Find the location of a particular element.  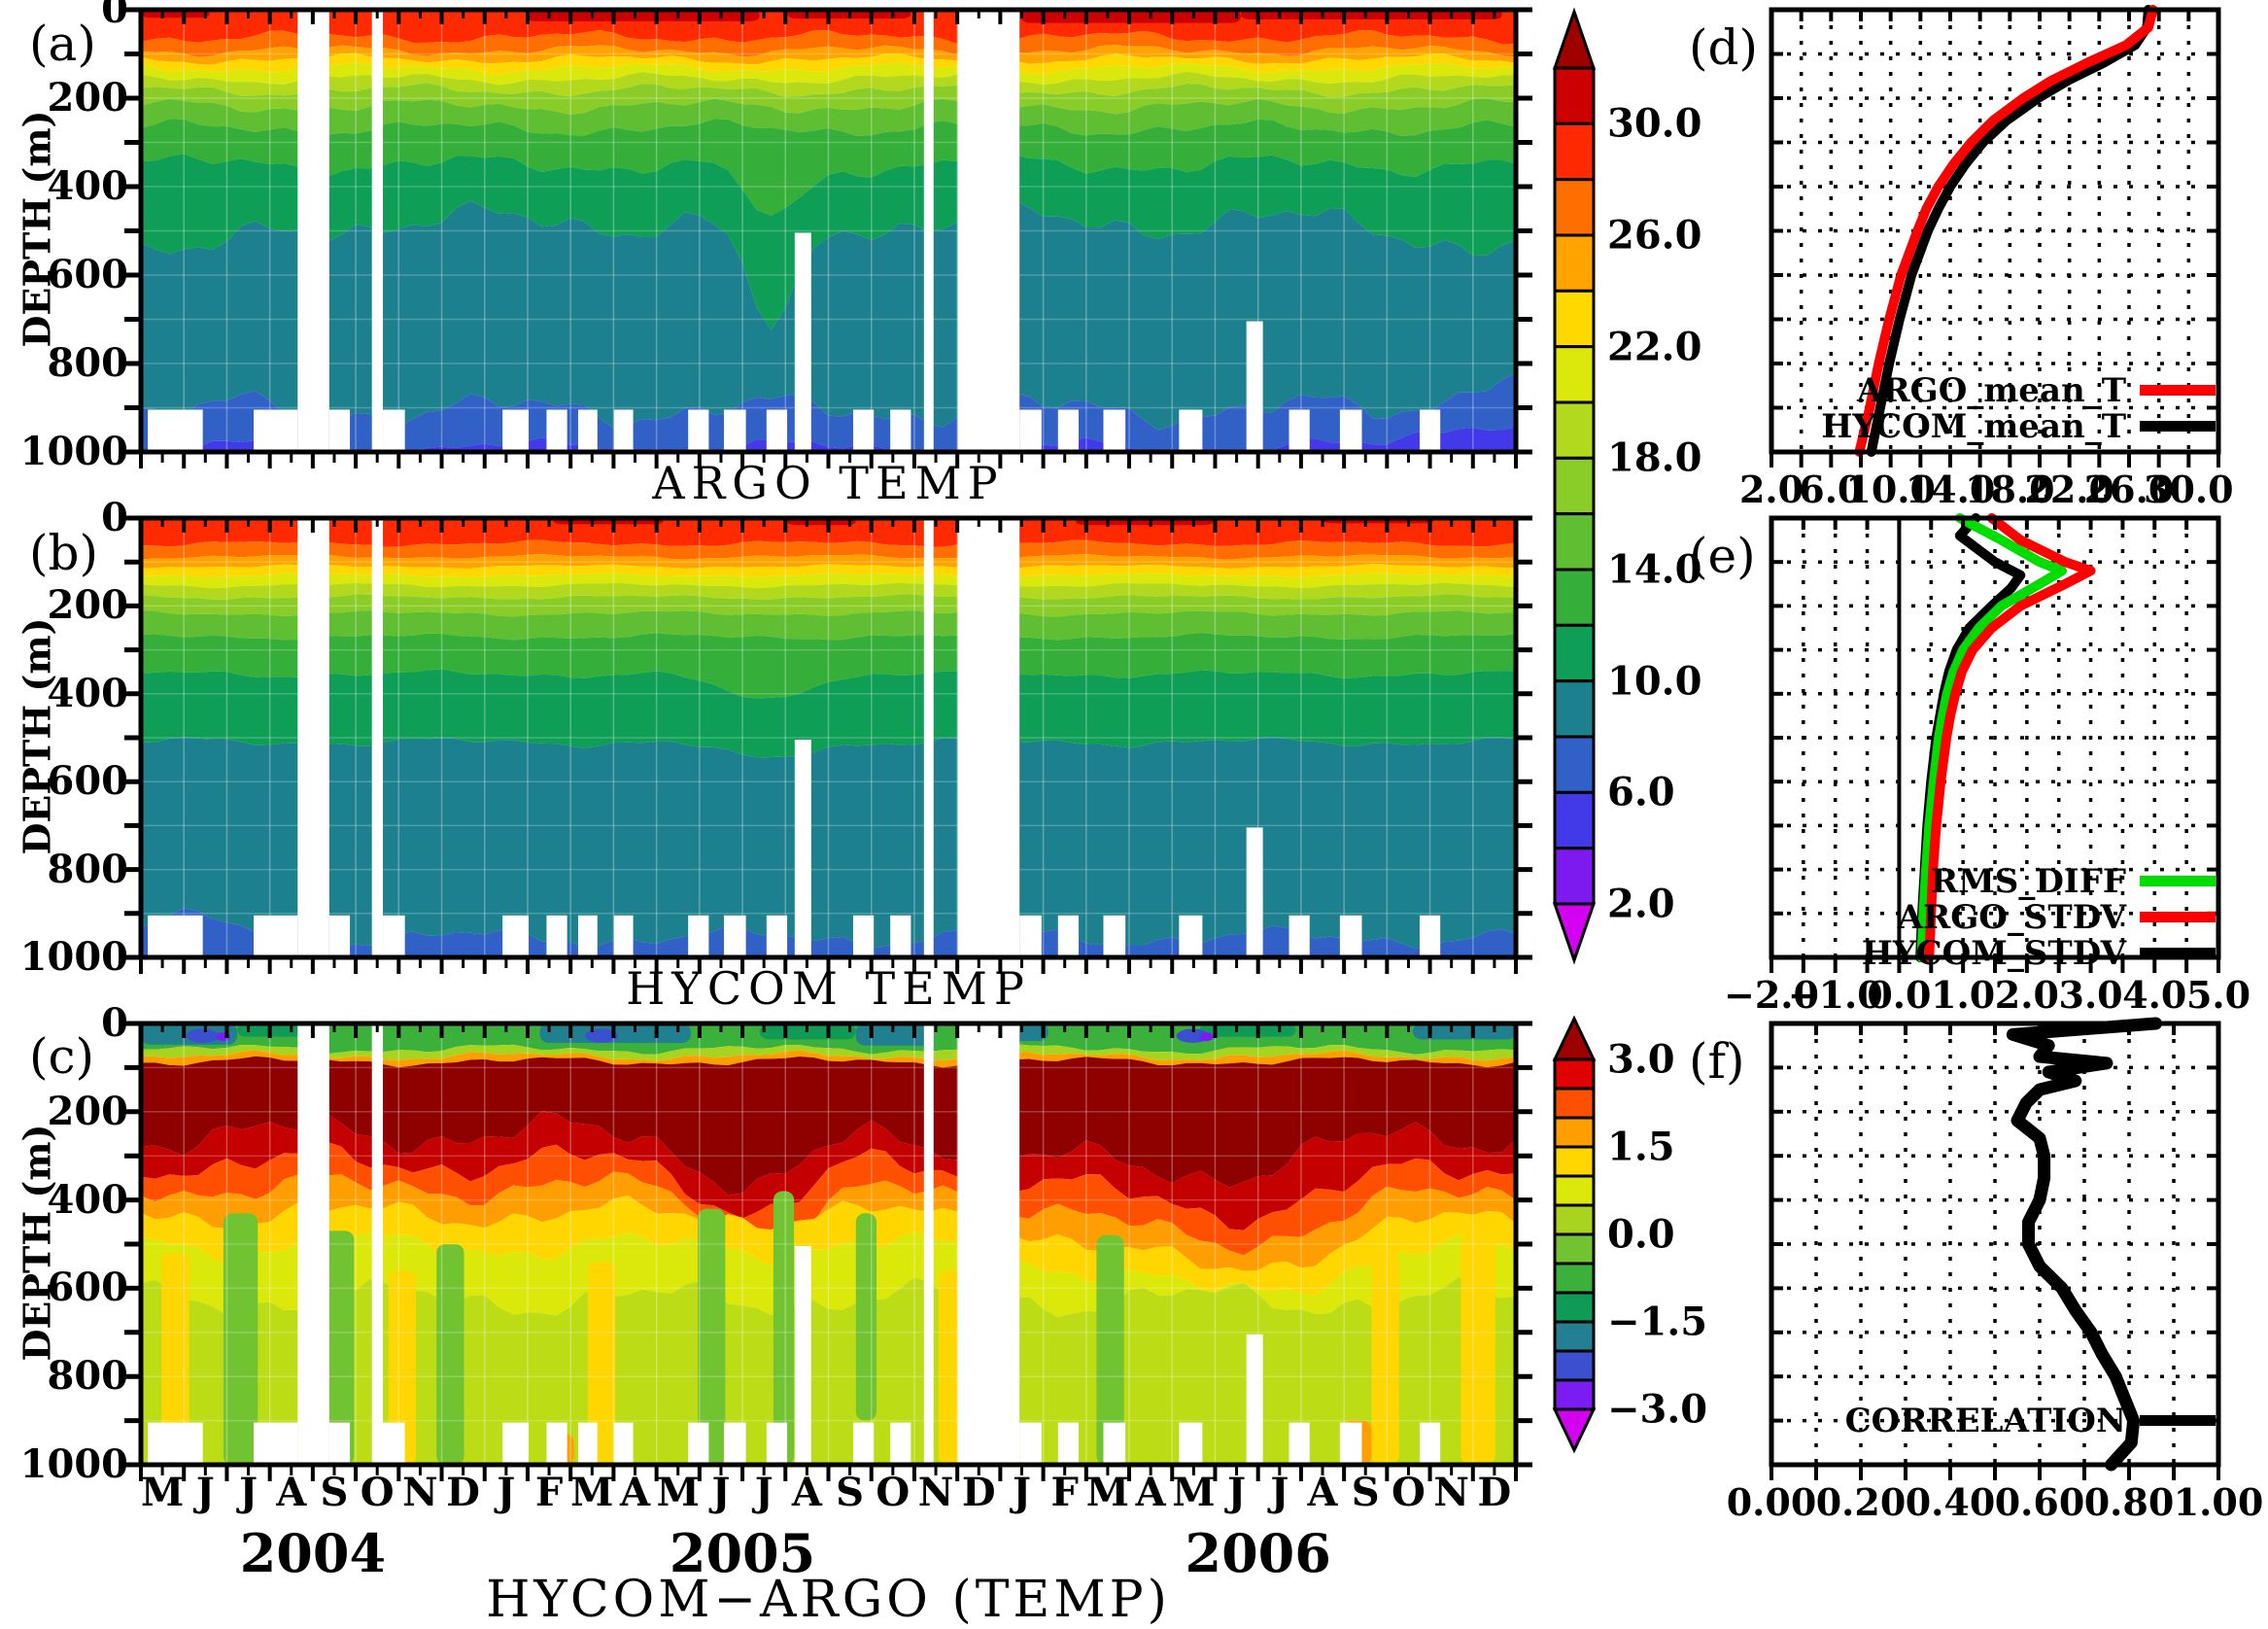

panel-label-d: (d) is located at coordinates (1724, 47).